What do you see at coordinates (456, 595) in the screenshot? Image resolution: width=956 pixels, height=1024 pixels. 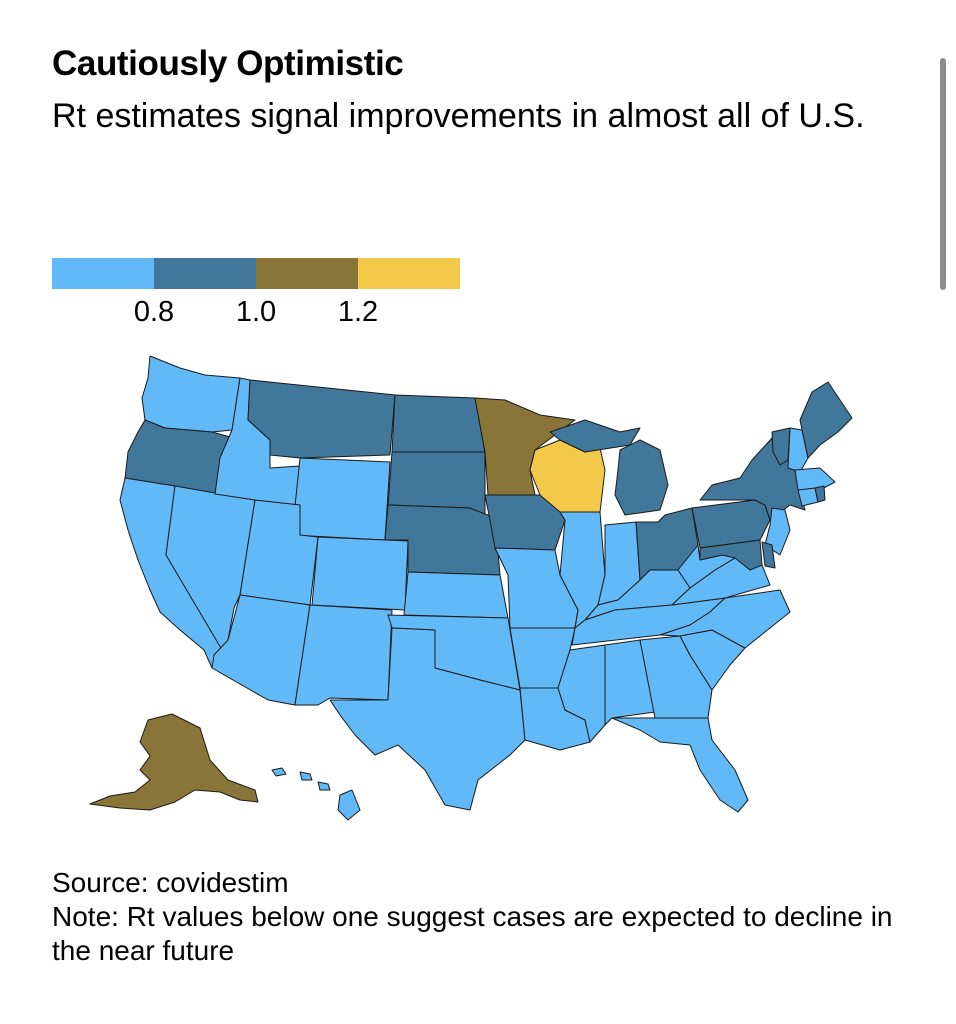 I see `state-ks` at bounding box center [456, 595].